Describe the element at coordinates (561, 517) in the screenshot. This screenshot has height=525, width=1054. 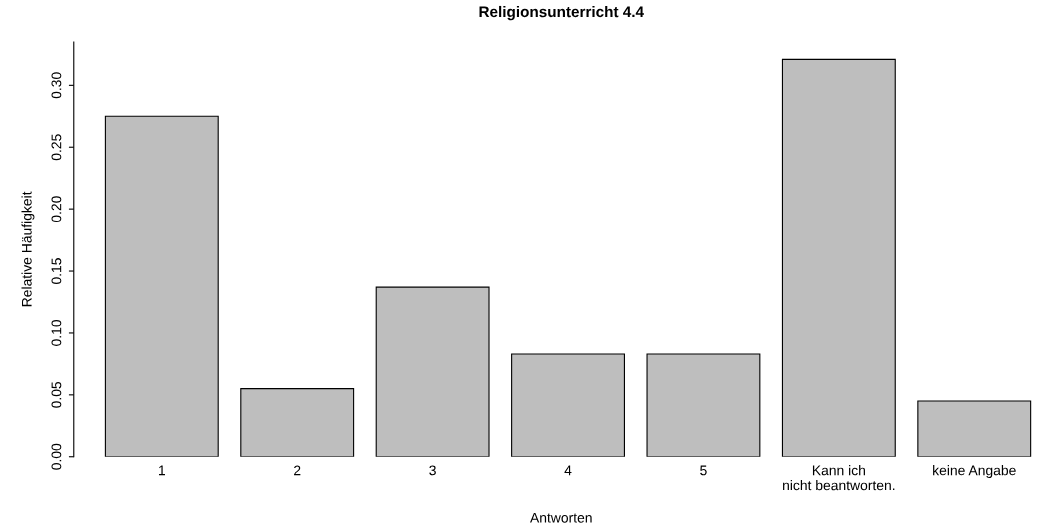
I see `x-axis-title: Antworten` at that location.